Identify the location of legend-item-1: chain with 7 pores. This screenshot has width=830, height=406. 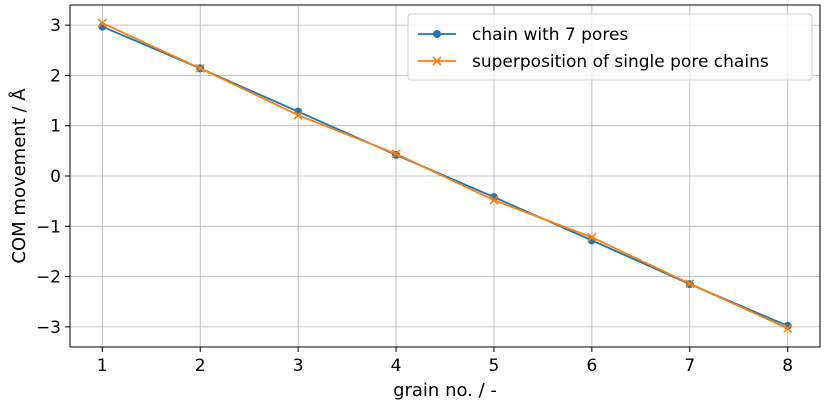
(523, 35).